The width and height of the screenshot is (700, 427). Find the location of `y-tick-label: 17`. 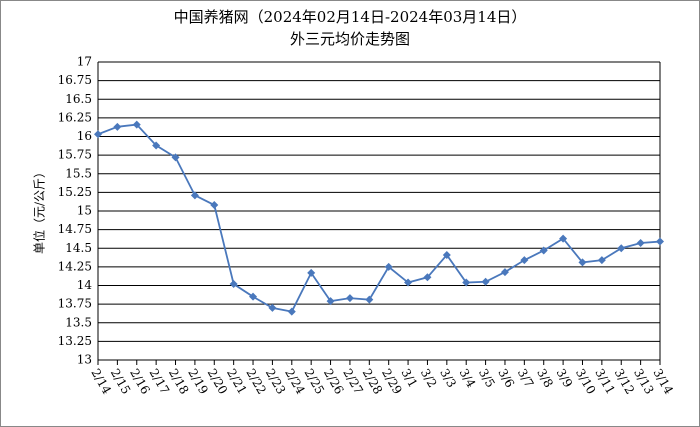

y-tick-label: 17 is located at coordinates (84, 62).